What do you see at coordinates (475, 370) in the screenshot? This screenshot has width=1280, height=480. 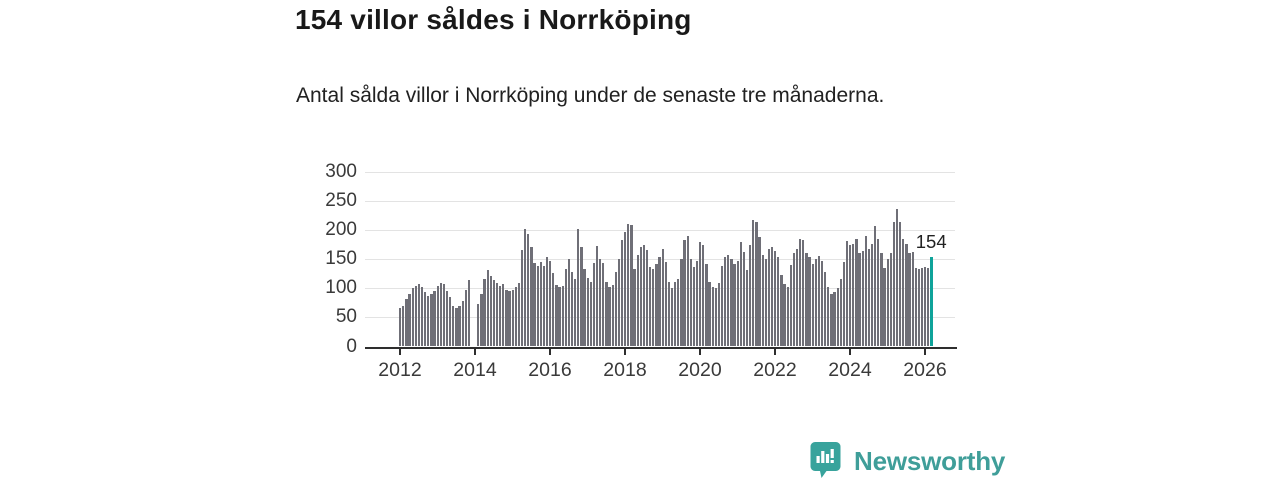 I see `x-tick-label: 2014` at bounding box center [475, 370].